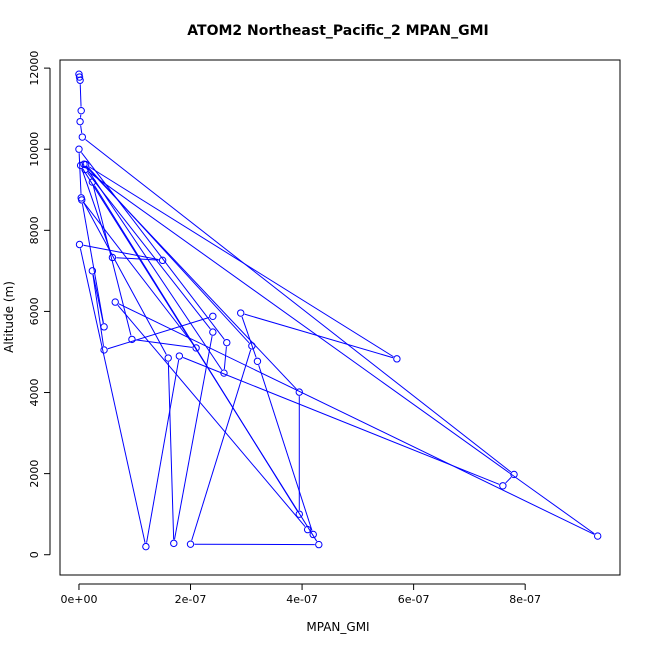 The width and height of the screenshot is (650, 650). What do you see at coordinates (34, 393) in the screenshot?
I see `y-tick-label: 4000` at bounding box center [34, 393].